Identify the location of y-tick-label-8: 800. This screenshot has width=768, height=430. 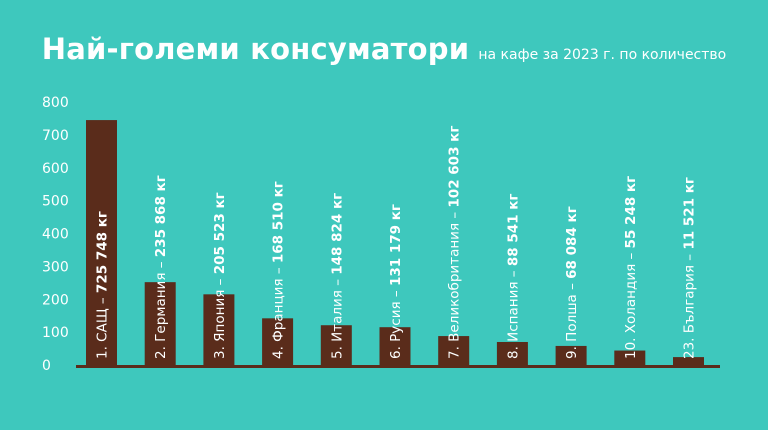
(55, 103).